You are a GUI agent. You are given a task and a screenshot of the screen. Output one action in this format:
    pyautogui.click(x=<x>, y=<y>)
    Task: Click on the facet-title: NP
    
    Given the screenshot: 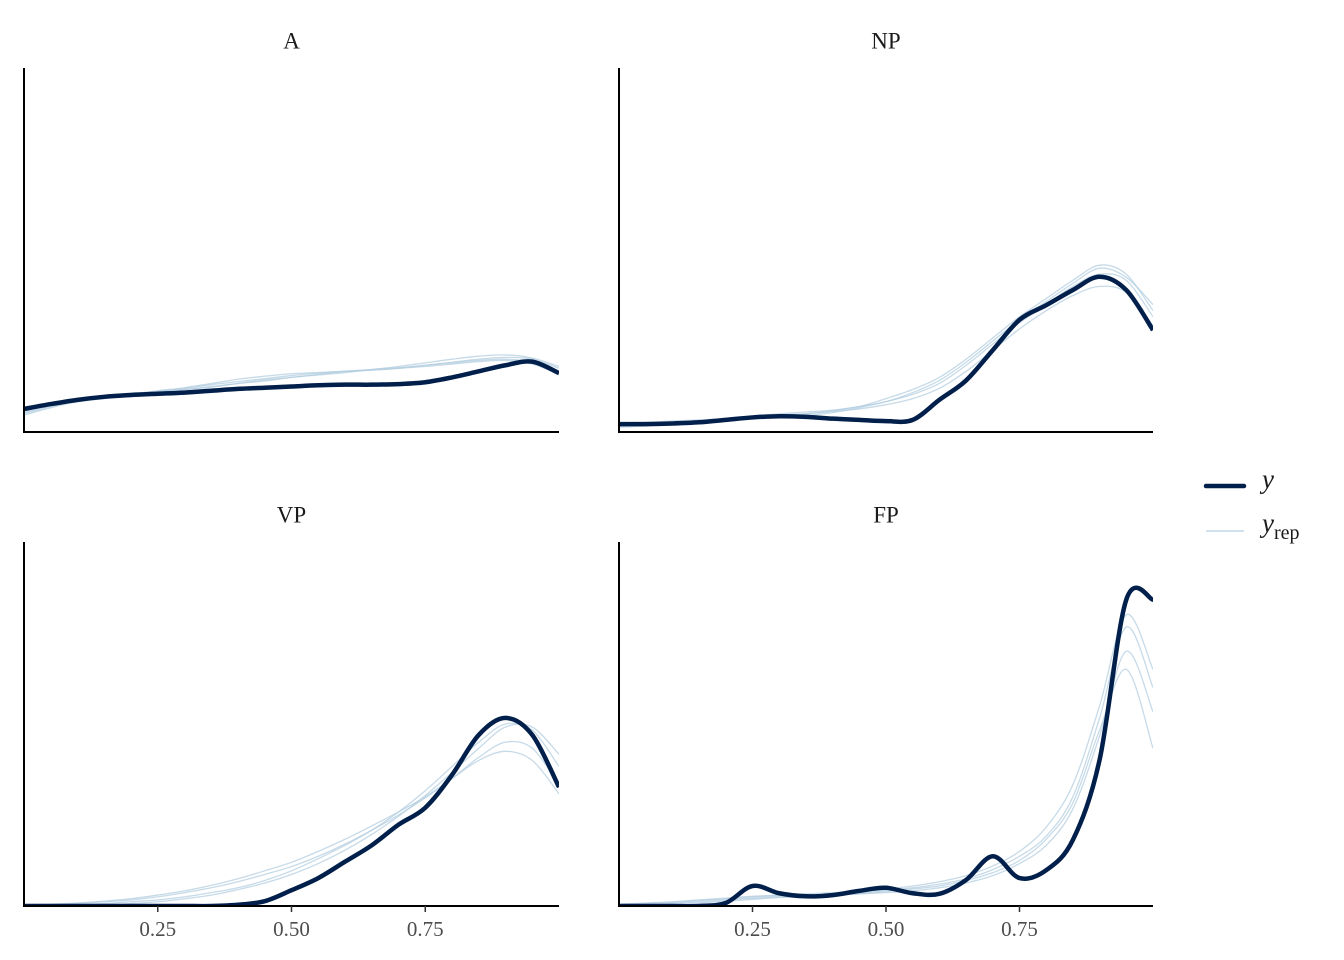 What is the action you would take?
    pyautogui.click(x=885, y=40)
    